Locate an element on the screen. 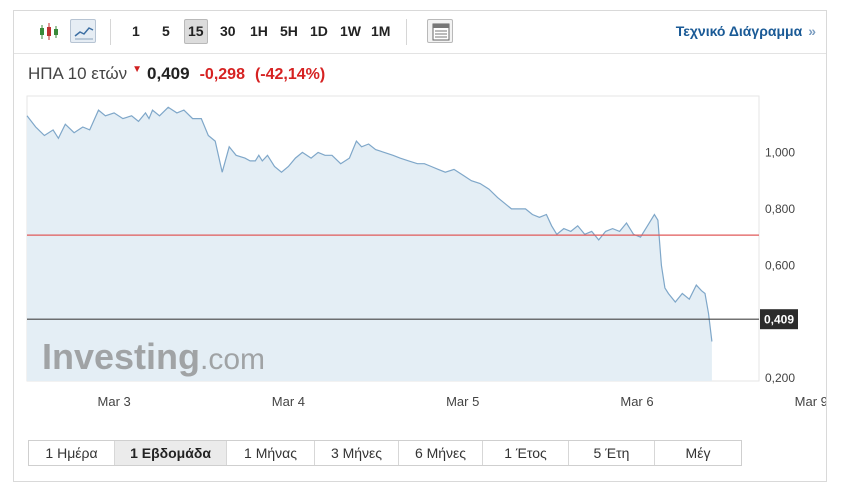 This screenshot has width=841, height=499. table-icon is located at coordinates (440, 31).